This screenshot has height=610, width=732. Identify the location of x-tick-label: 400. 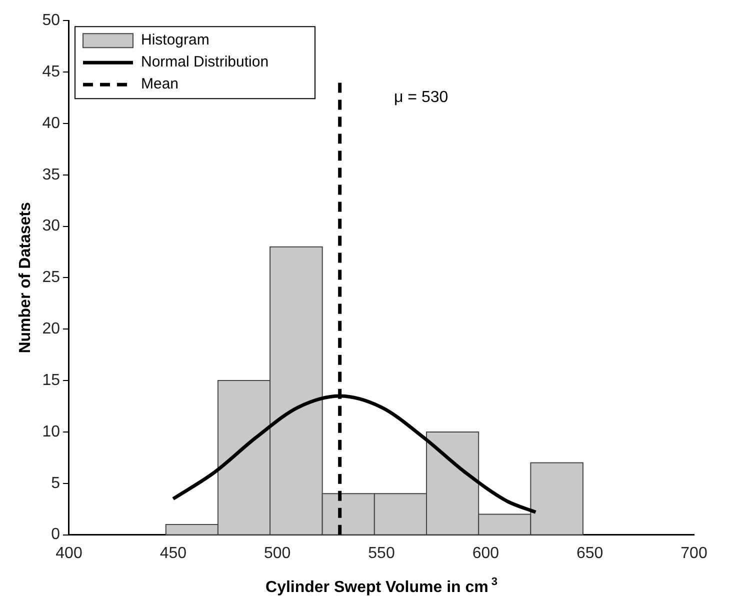
(69, 553).